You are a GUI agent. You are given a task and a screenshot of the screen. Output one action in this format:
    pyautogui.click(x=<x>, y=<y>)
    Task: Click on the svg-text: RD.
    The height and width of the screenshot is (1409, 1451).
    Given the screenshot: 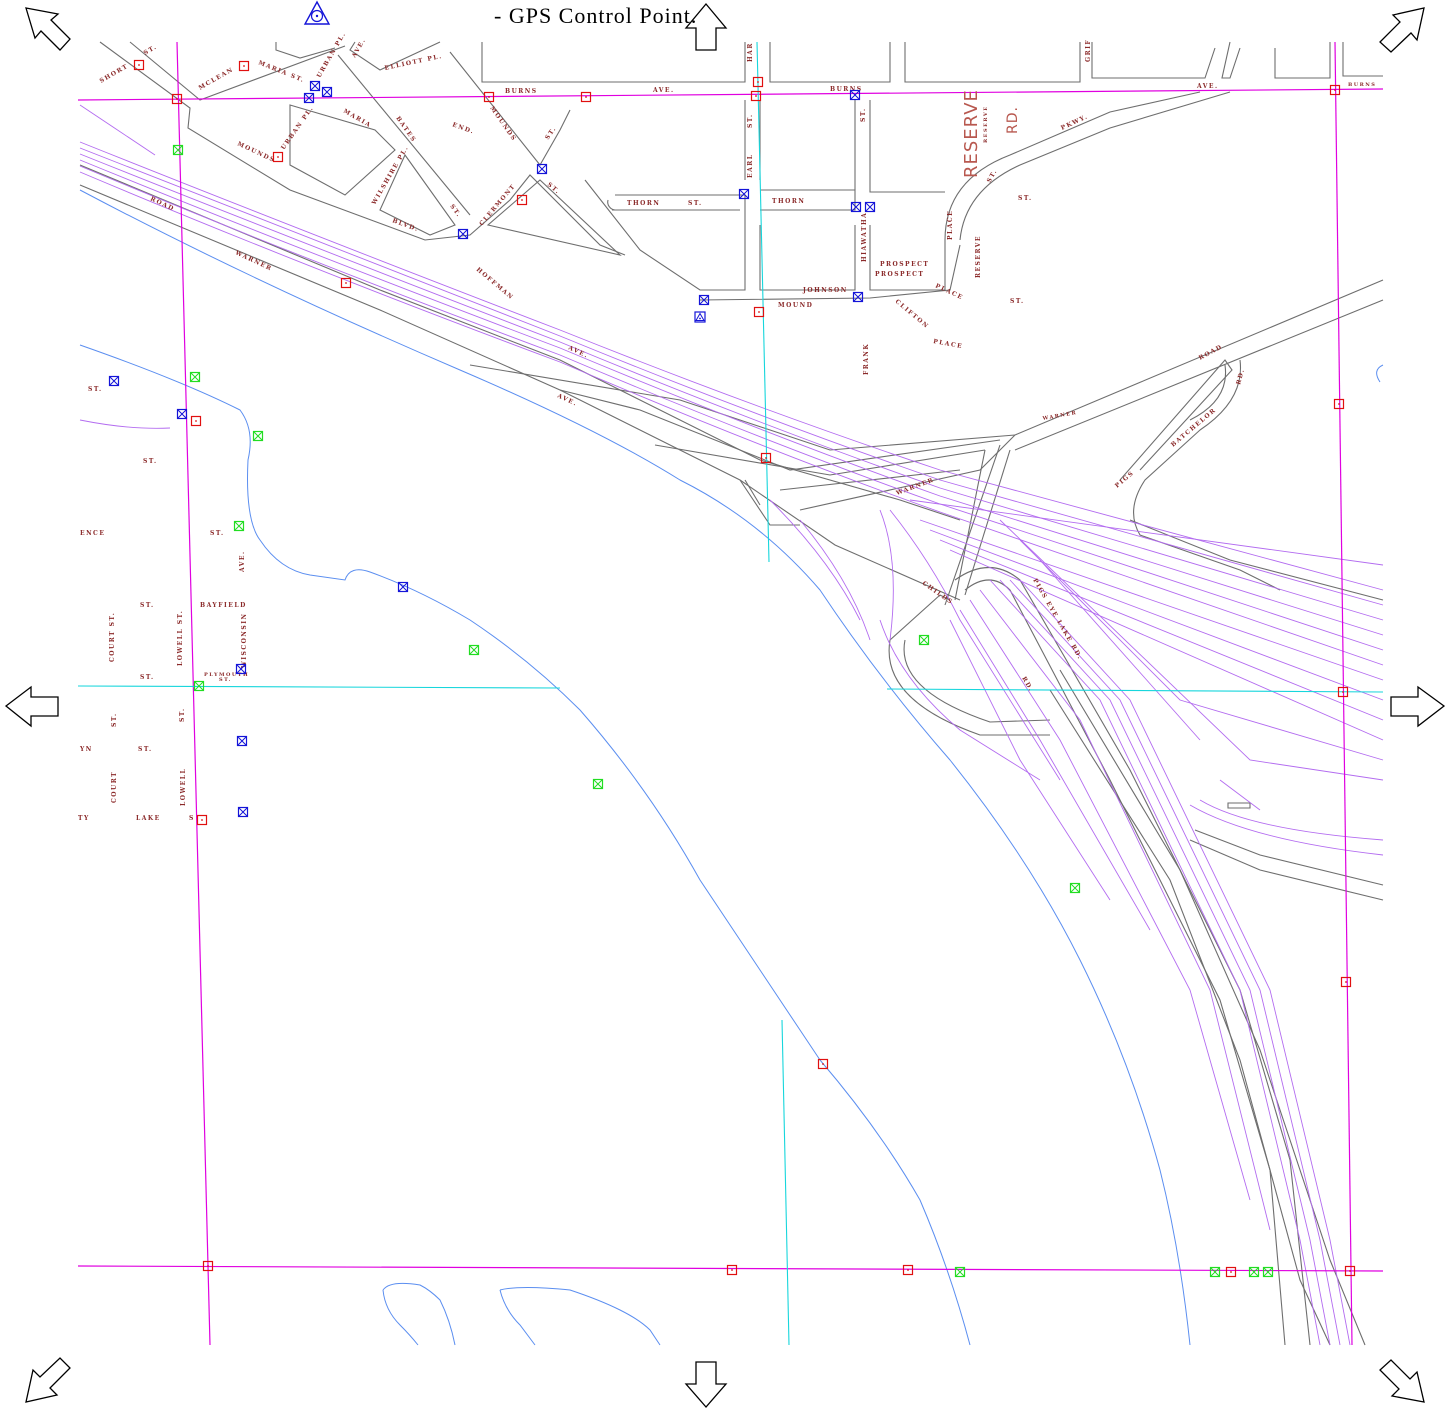 What is the action you would take?
    pyautogui.click(x=1013, y=120)
    